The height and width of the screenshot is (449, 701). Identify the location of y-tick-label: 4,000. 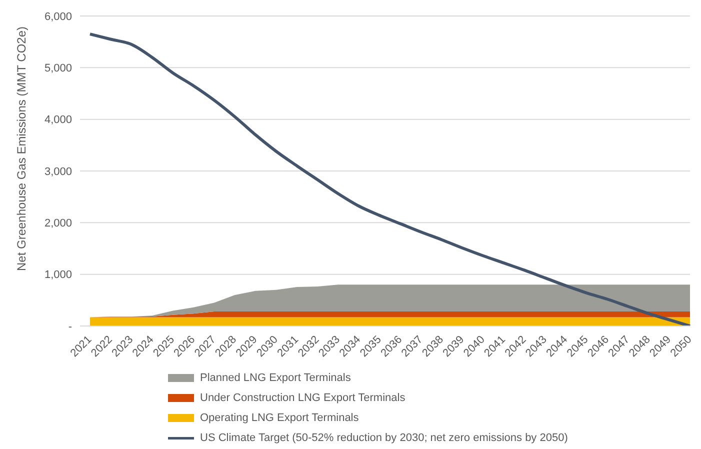
(58, 120).